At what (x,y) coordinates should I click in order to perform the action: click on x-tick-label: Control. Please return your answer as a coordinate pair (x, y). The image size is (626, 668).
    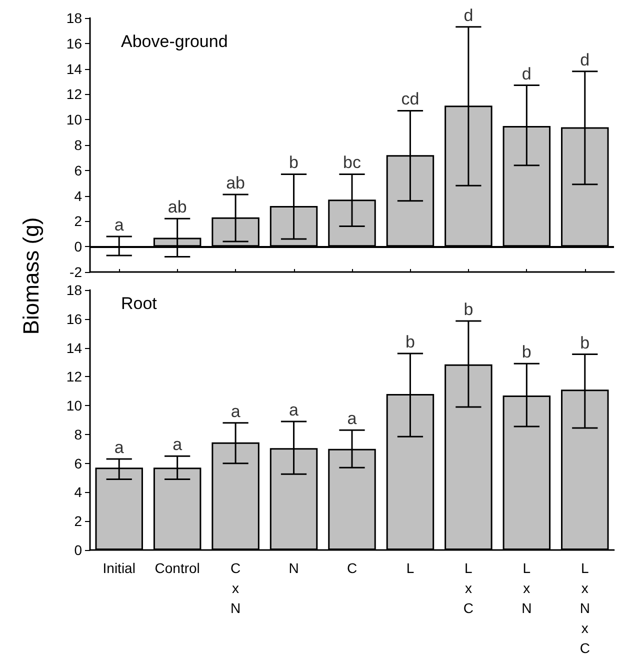
    Looking at the image, I should click on (177, 568).